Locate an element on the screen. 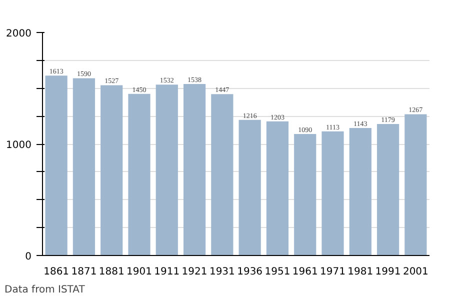 This screenshot has width=455, height=303. y-tick-label: 2000 is located at coordinates (19, 34).